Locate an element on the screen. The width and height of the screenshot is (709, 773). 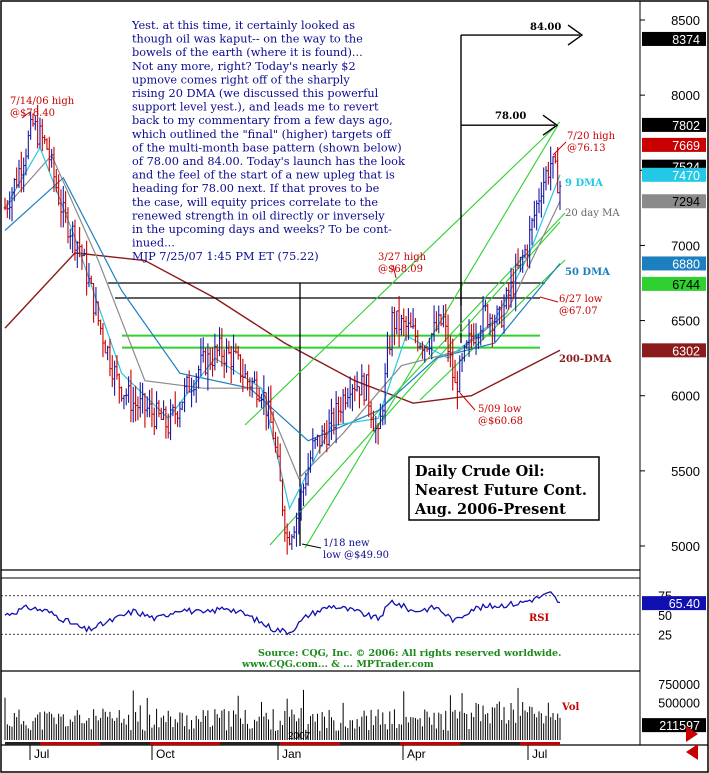
label-20dma: 20 day MA is located at coordinates (592, 213).